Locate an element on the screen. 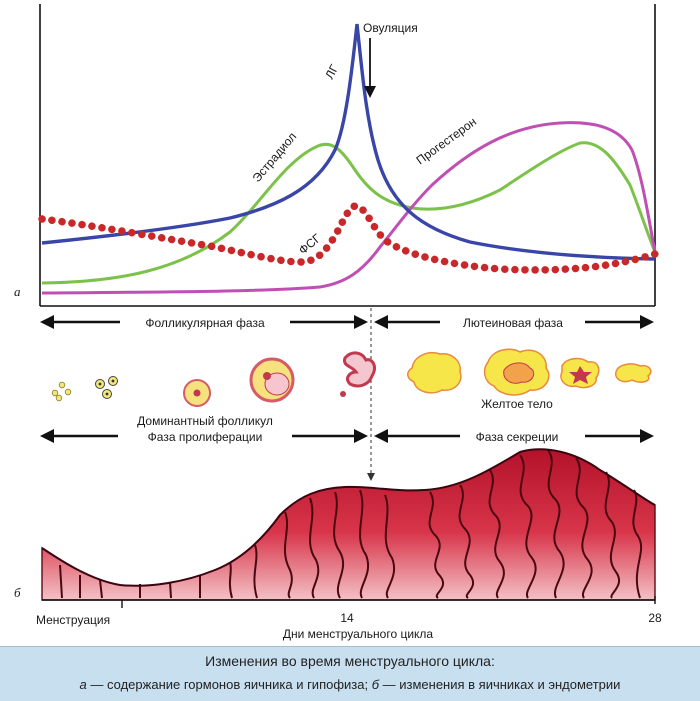 Image resolution: width=700 pixels, height=701 pixels. label-ovulation: Овуляция is located at coordinates (390, 28).